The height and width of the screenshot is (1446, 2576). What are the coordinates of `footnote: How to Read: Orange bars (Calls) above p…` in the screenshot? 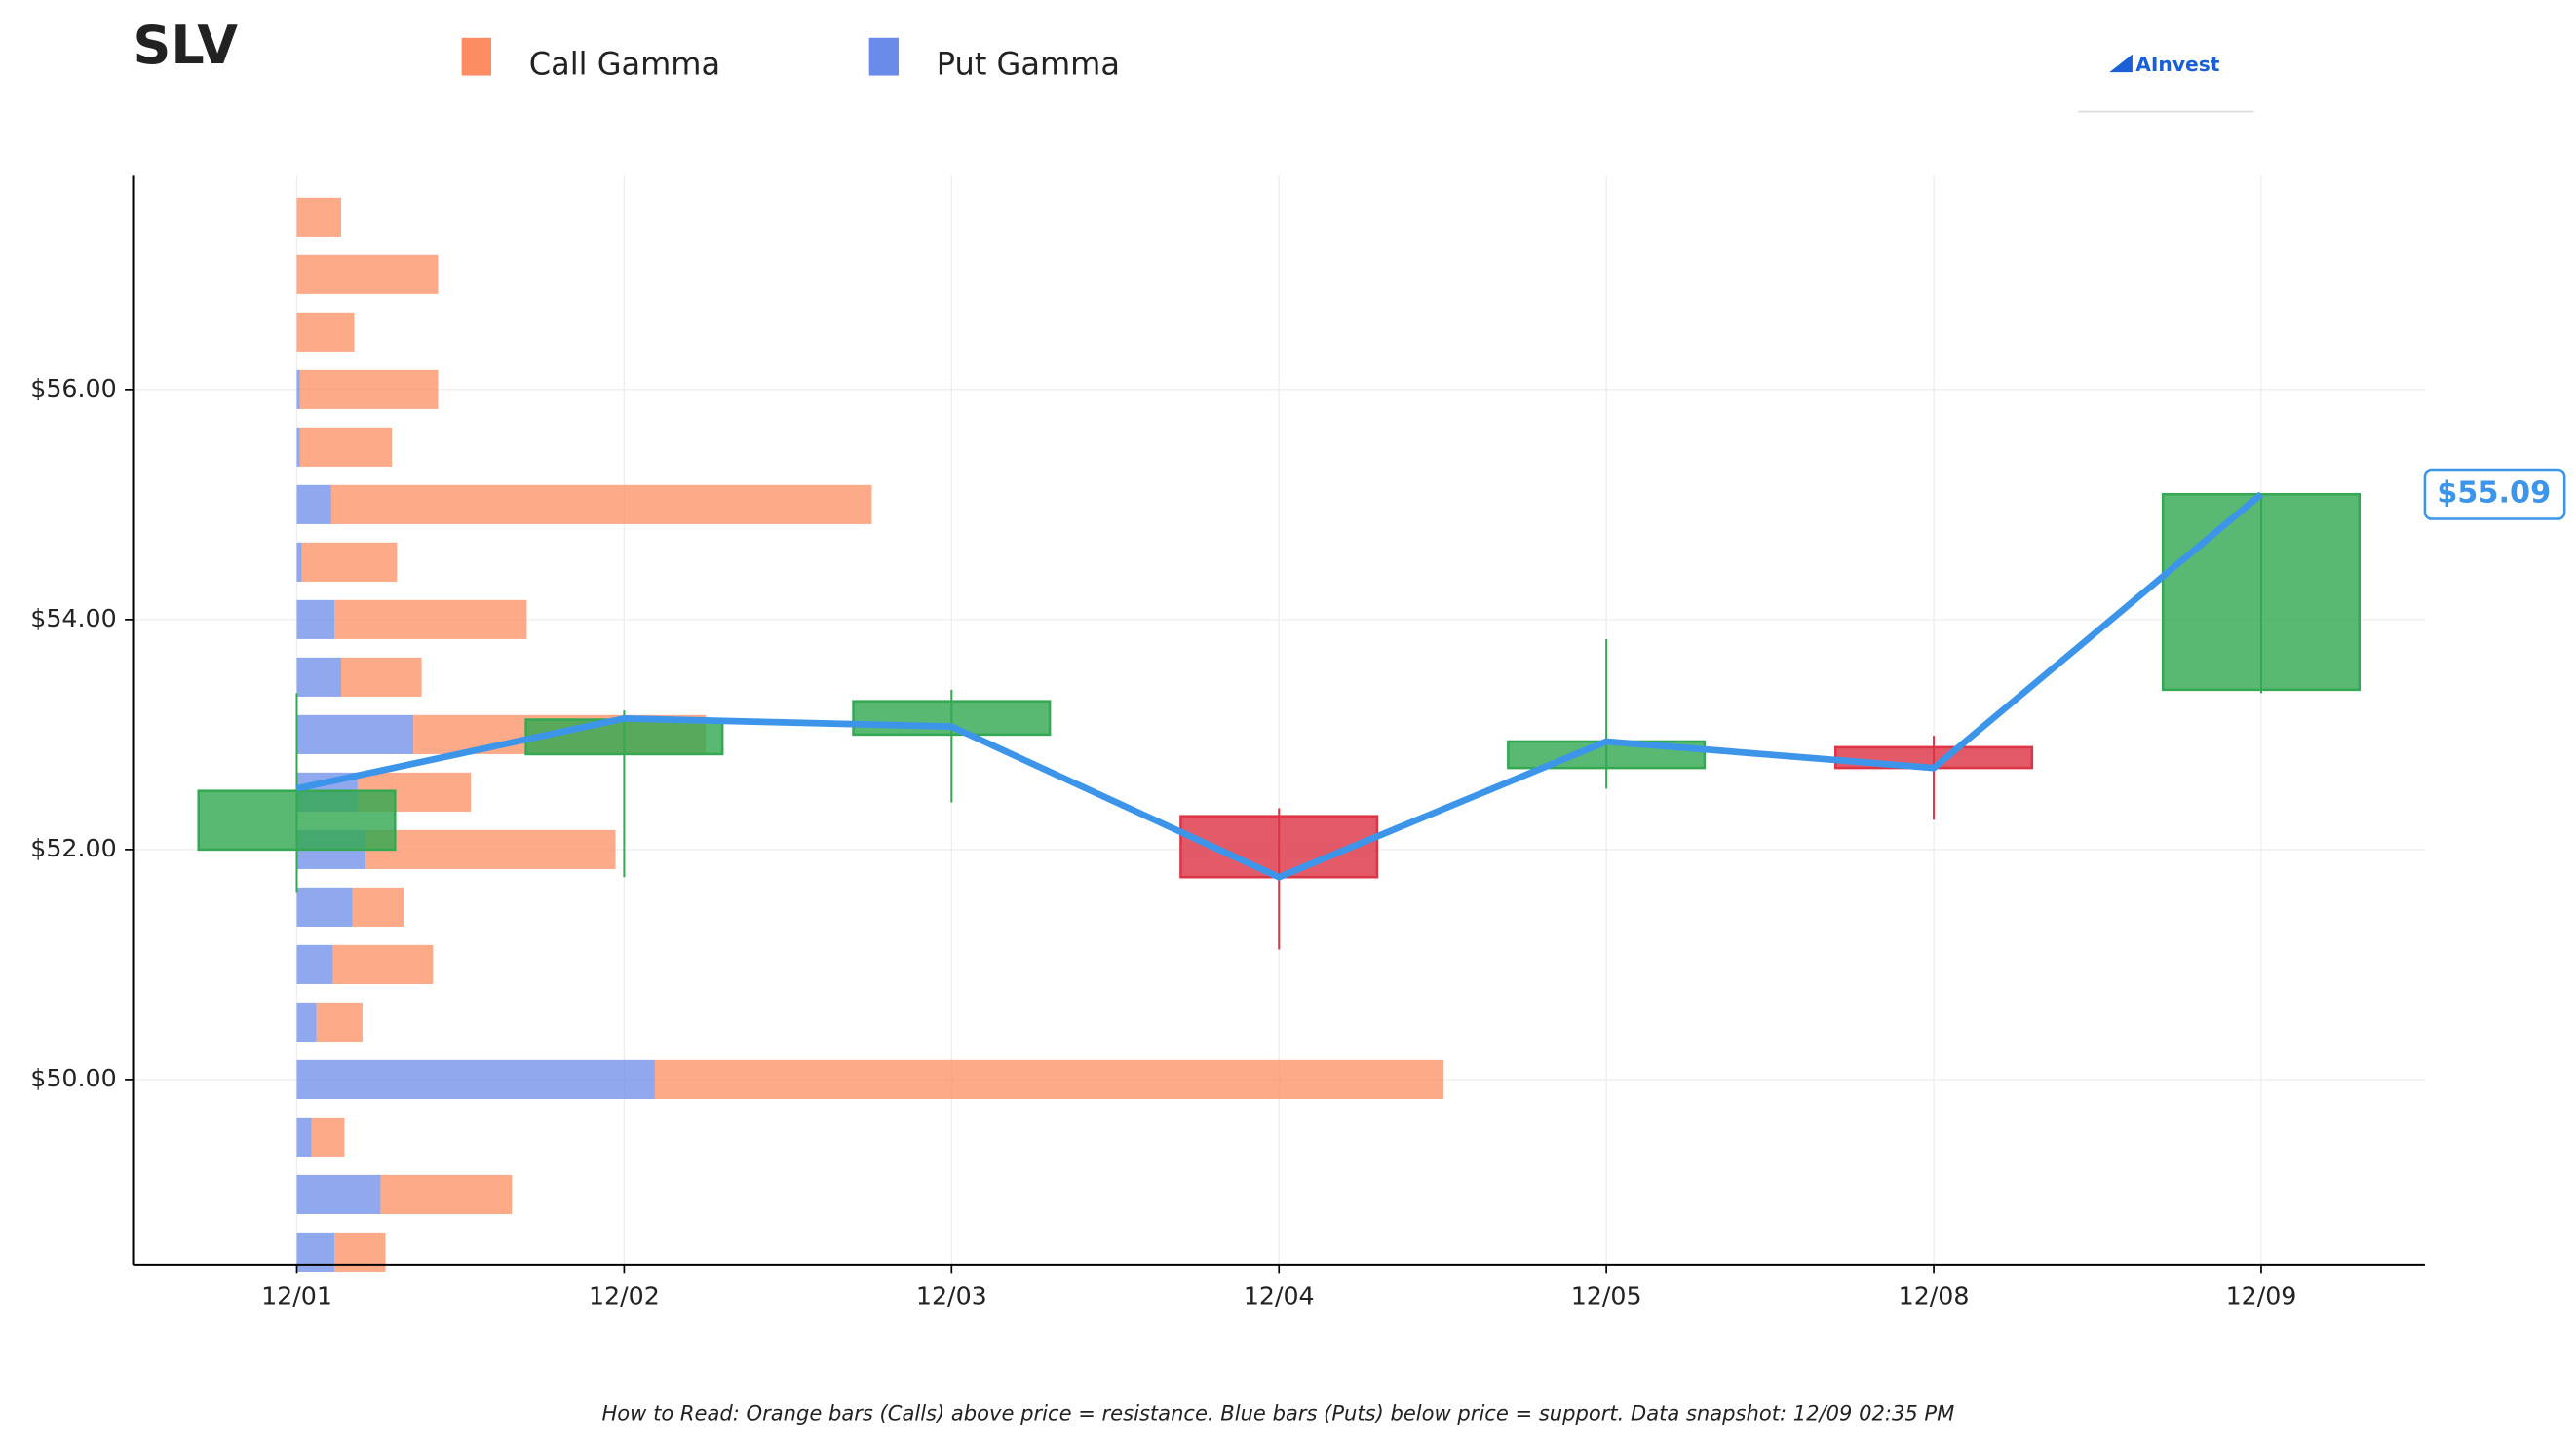 It's located at (1277, 1412).